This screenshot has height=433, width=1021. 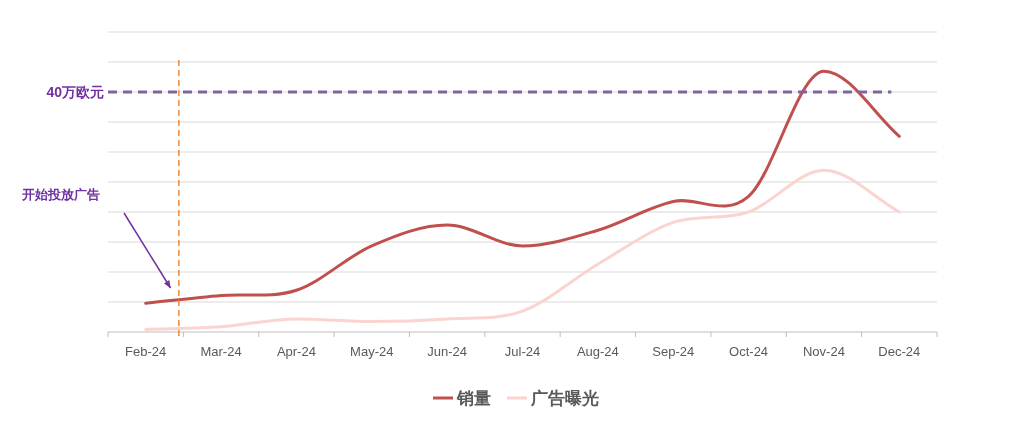 I want to click on x-tick-label: Jul-24, so click(x=522, y=351).